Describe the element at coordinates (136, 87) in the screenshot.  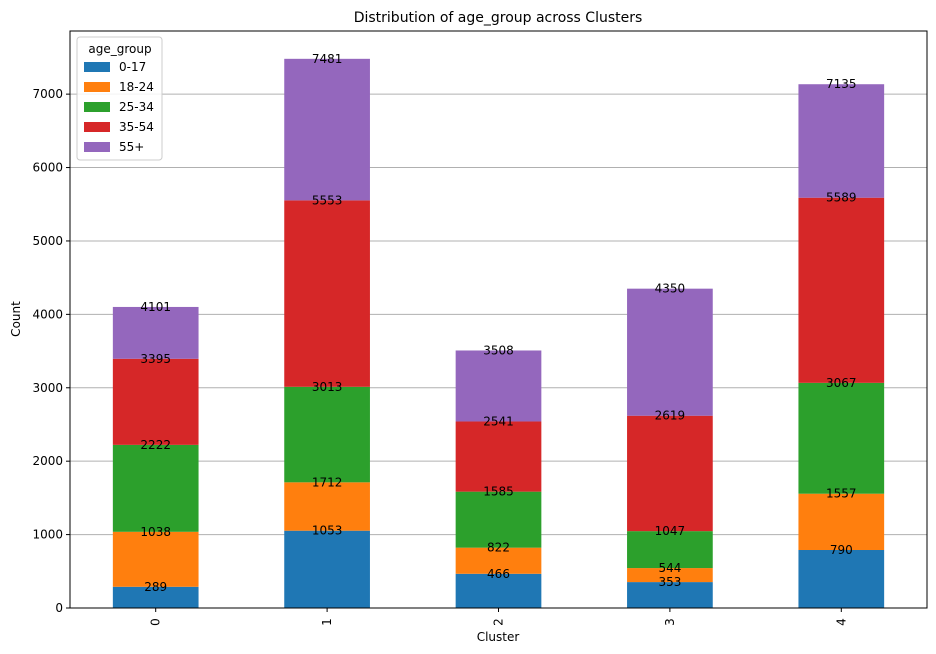
I see `legend-label: 18-24` at that location.